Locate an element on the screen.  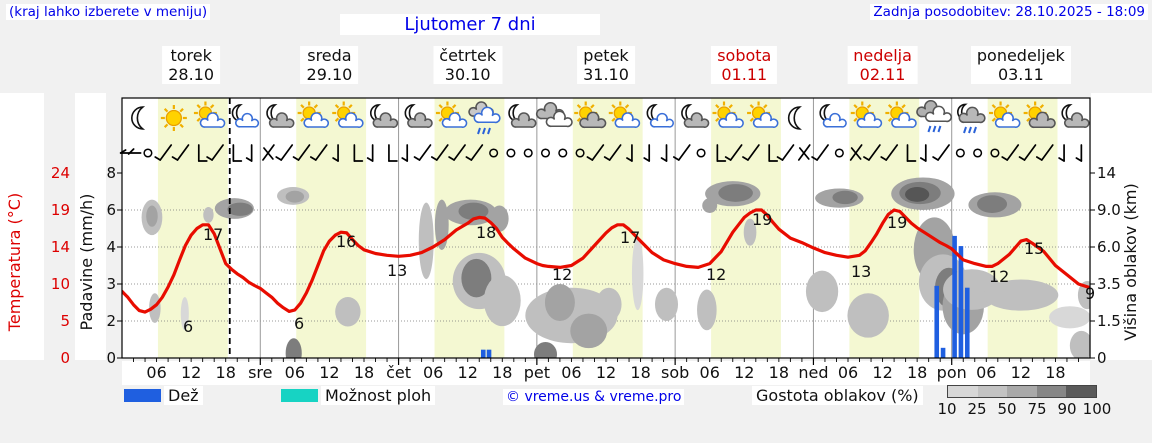
weather-icon-moon is located at coordinates (138, 118).